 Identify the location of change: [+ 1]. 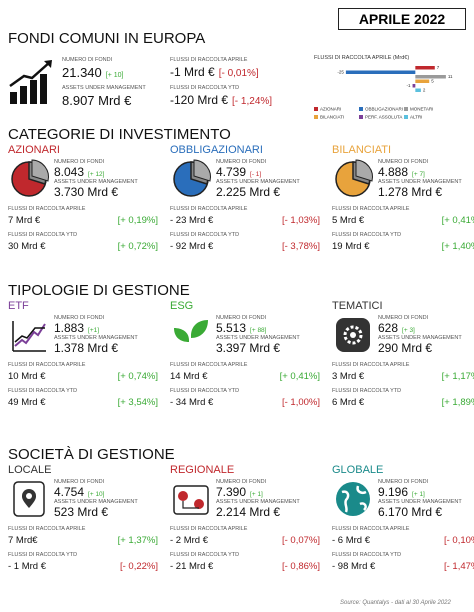
(256, 494).